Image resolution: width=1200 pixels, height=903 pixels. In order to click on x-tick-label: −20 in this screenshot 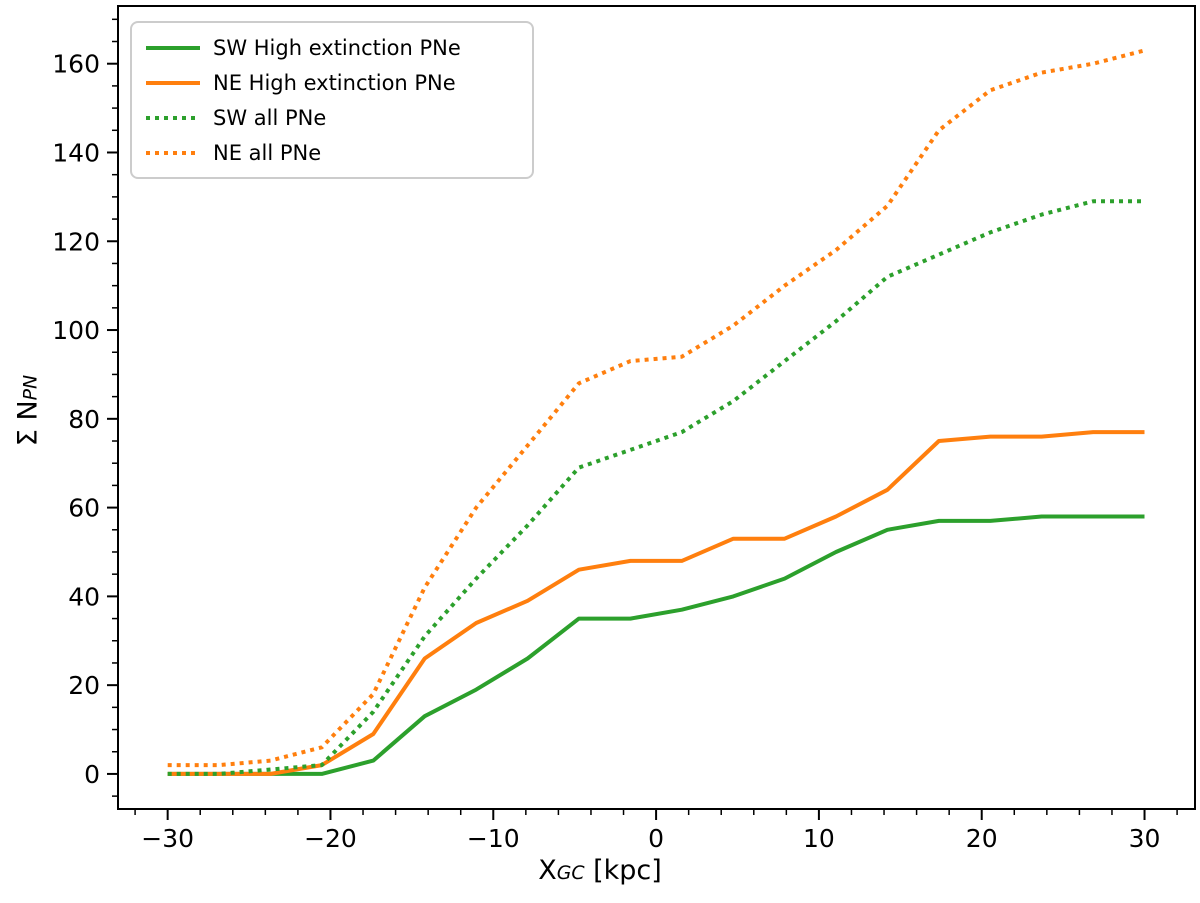, I will do `click(330, 838)`.